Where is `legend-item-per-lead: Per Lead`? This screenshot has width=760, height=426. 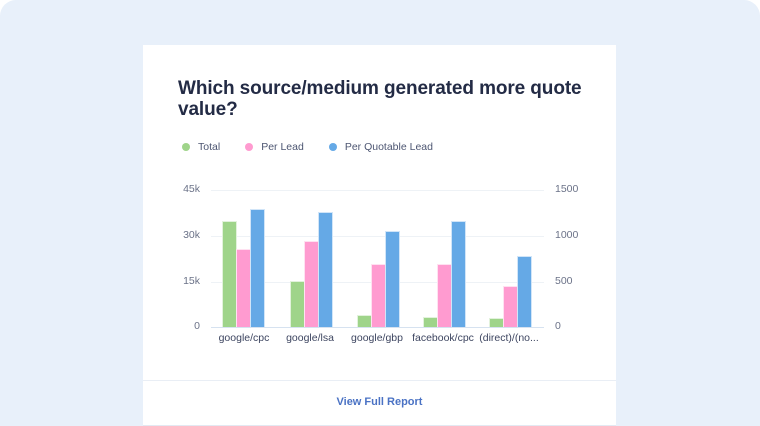 legend-item-per-lead: Per Lead is located at coordinates (274, 147).